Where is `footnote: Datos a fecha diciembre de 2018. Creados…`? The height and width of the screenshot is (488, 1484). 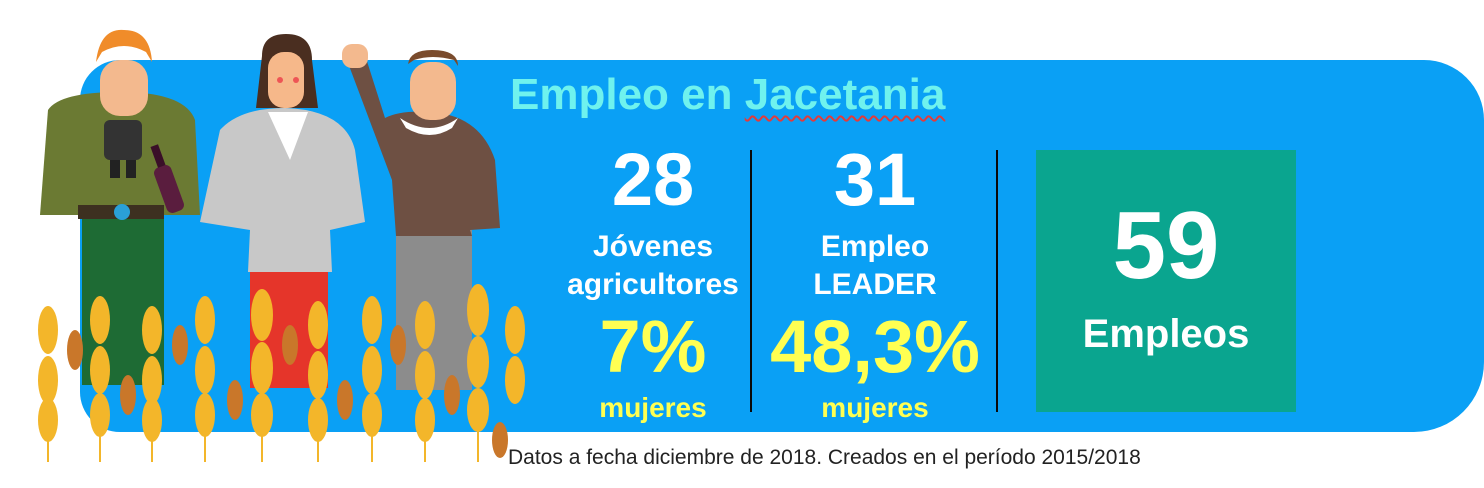
footnote: Datos a fecha diciembre de 2018. Creados… is located at coordinates (824, 457).